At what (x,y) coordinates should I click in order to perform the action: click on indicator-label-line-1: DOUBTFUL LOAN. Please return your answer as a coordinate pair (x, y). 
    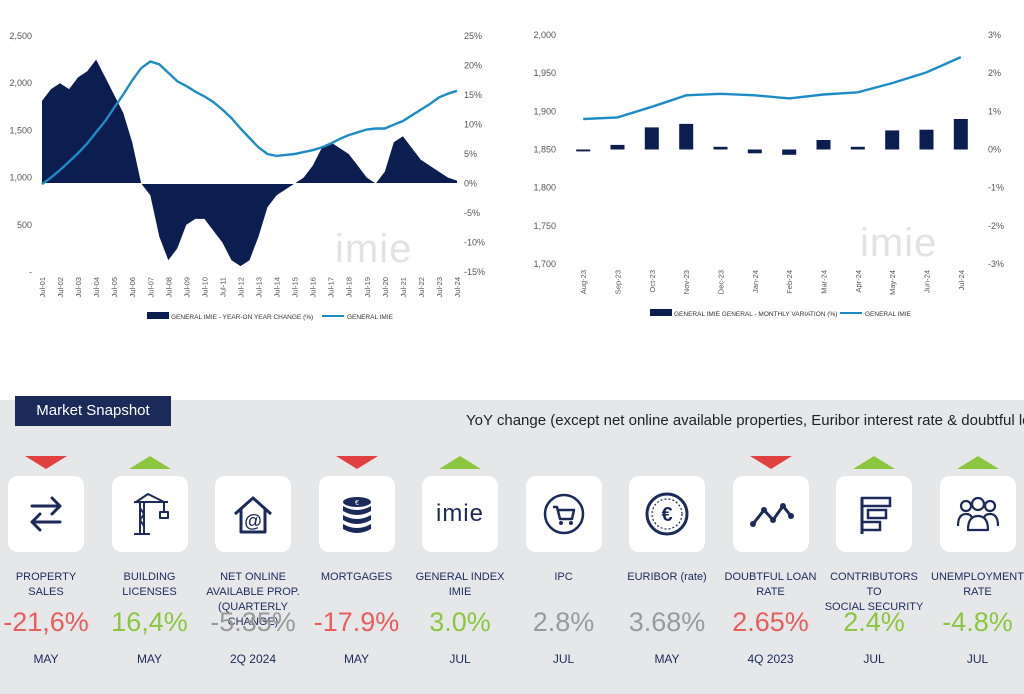
    Looking at the image, I should click on (770, 577).